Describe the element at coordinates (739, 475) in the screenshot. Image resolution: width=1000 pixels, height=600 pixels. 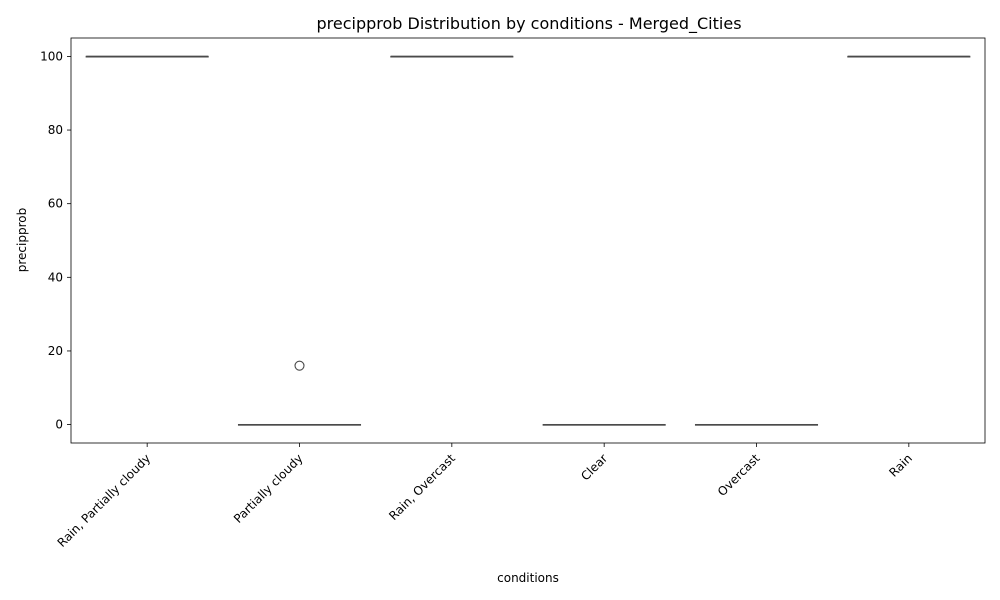
I see `x-tick-label: Overcast` at that location.